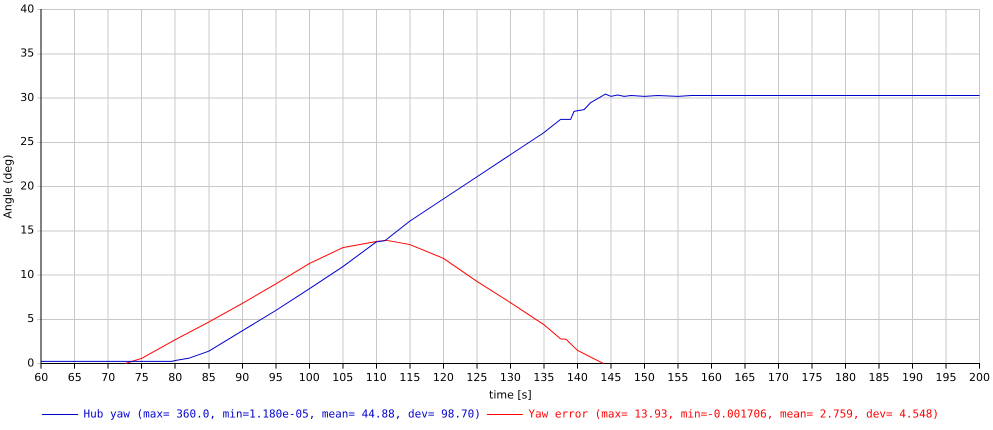 The height and width of the screenshot is (430, 993). Describe the element at coordinates (27, 230) in the screenshot. I see `y-tick-label: 15` at that location.